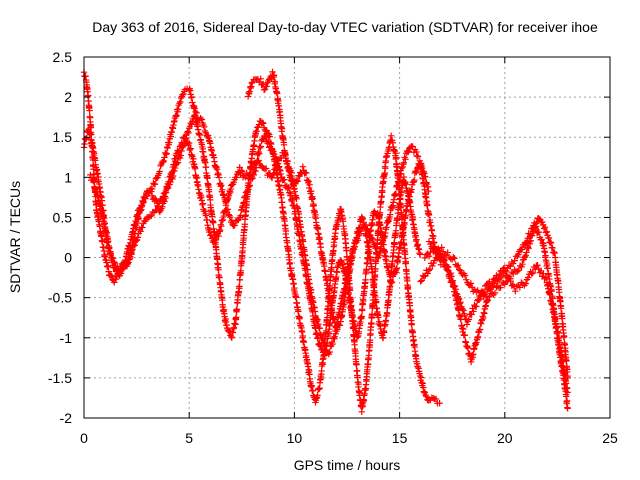  What do you see at coordinates (347, 465) in the screenshot?
I see `x-axis-label: GPS time / hours` at bounding box center [347, 465].